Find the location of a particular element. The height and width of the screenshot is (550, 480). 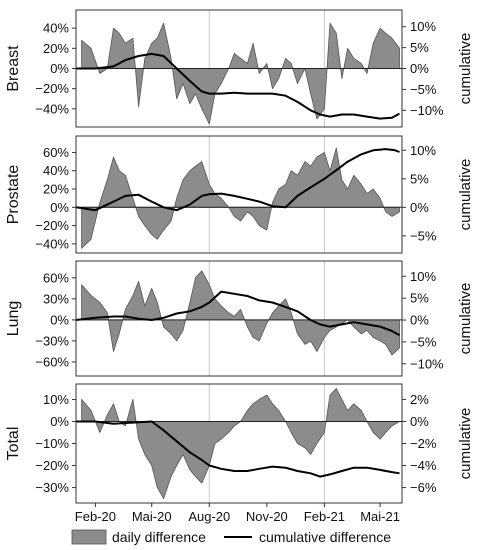

left-tick-label: 10% is located at coordinates (56, 399).